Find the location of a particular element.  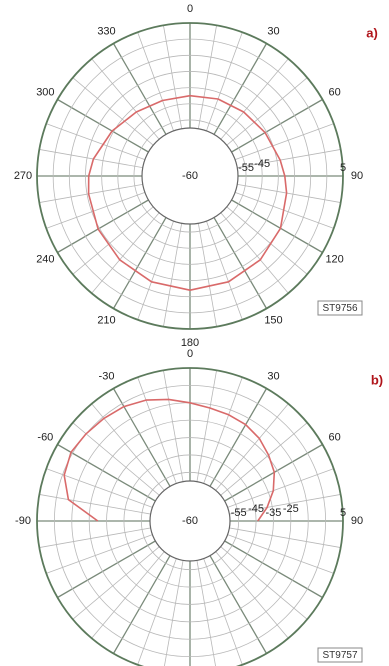

angle-label: 330 is located at coordinates (106, 31).